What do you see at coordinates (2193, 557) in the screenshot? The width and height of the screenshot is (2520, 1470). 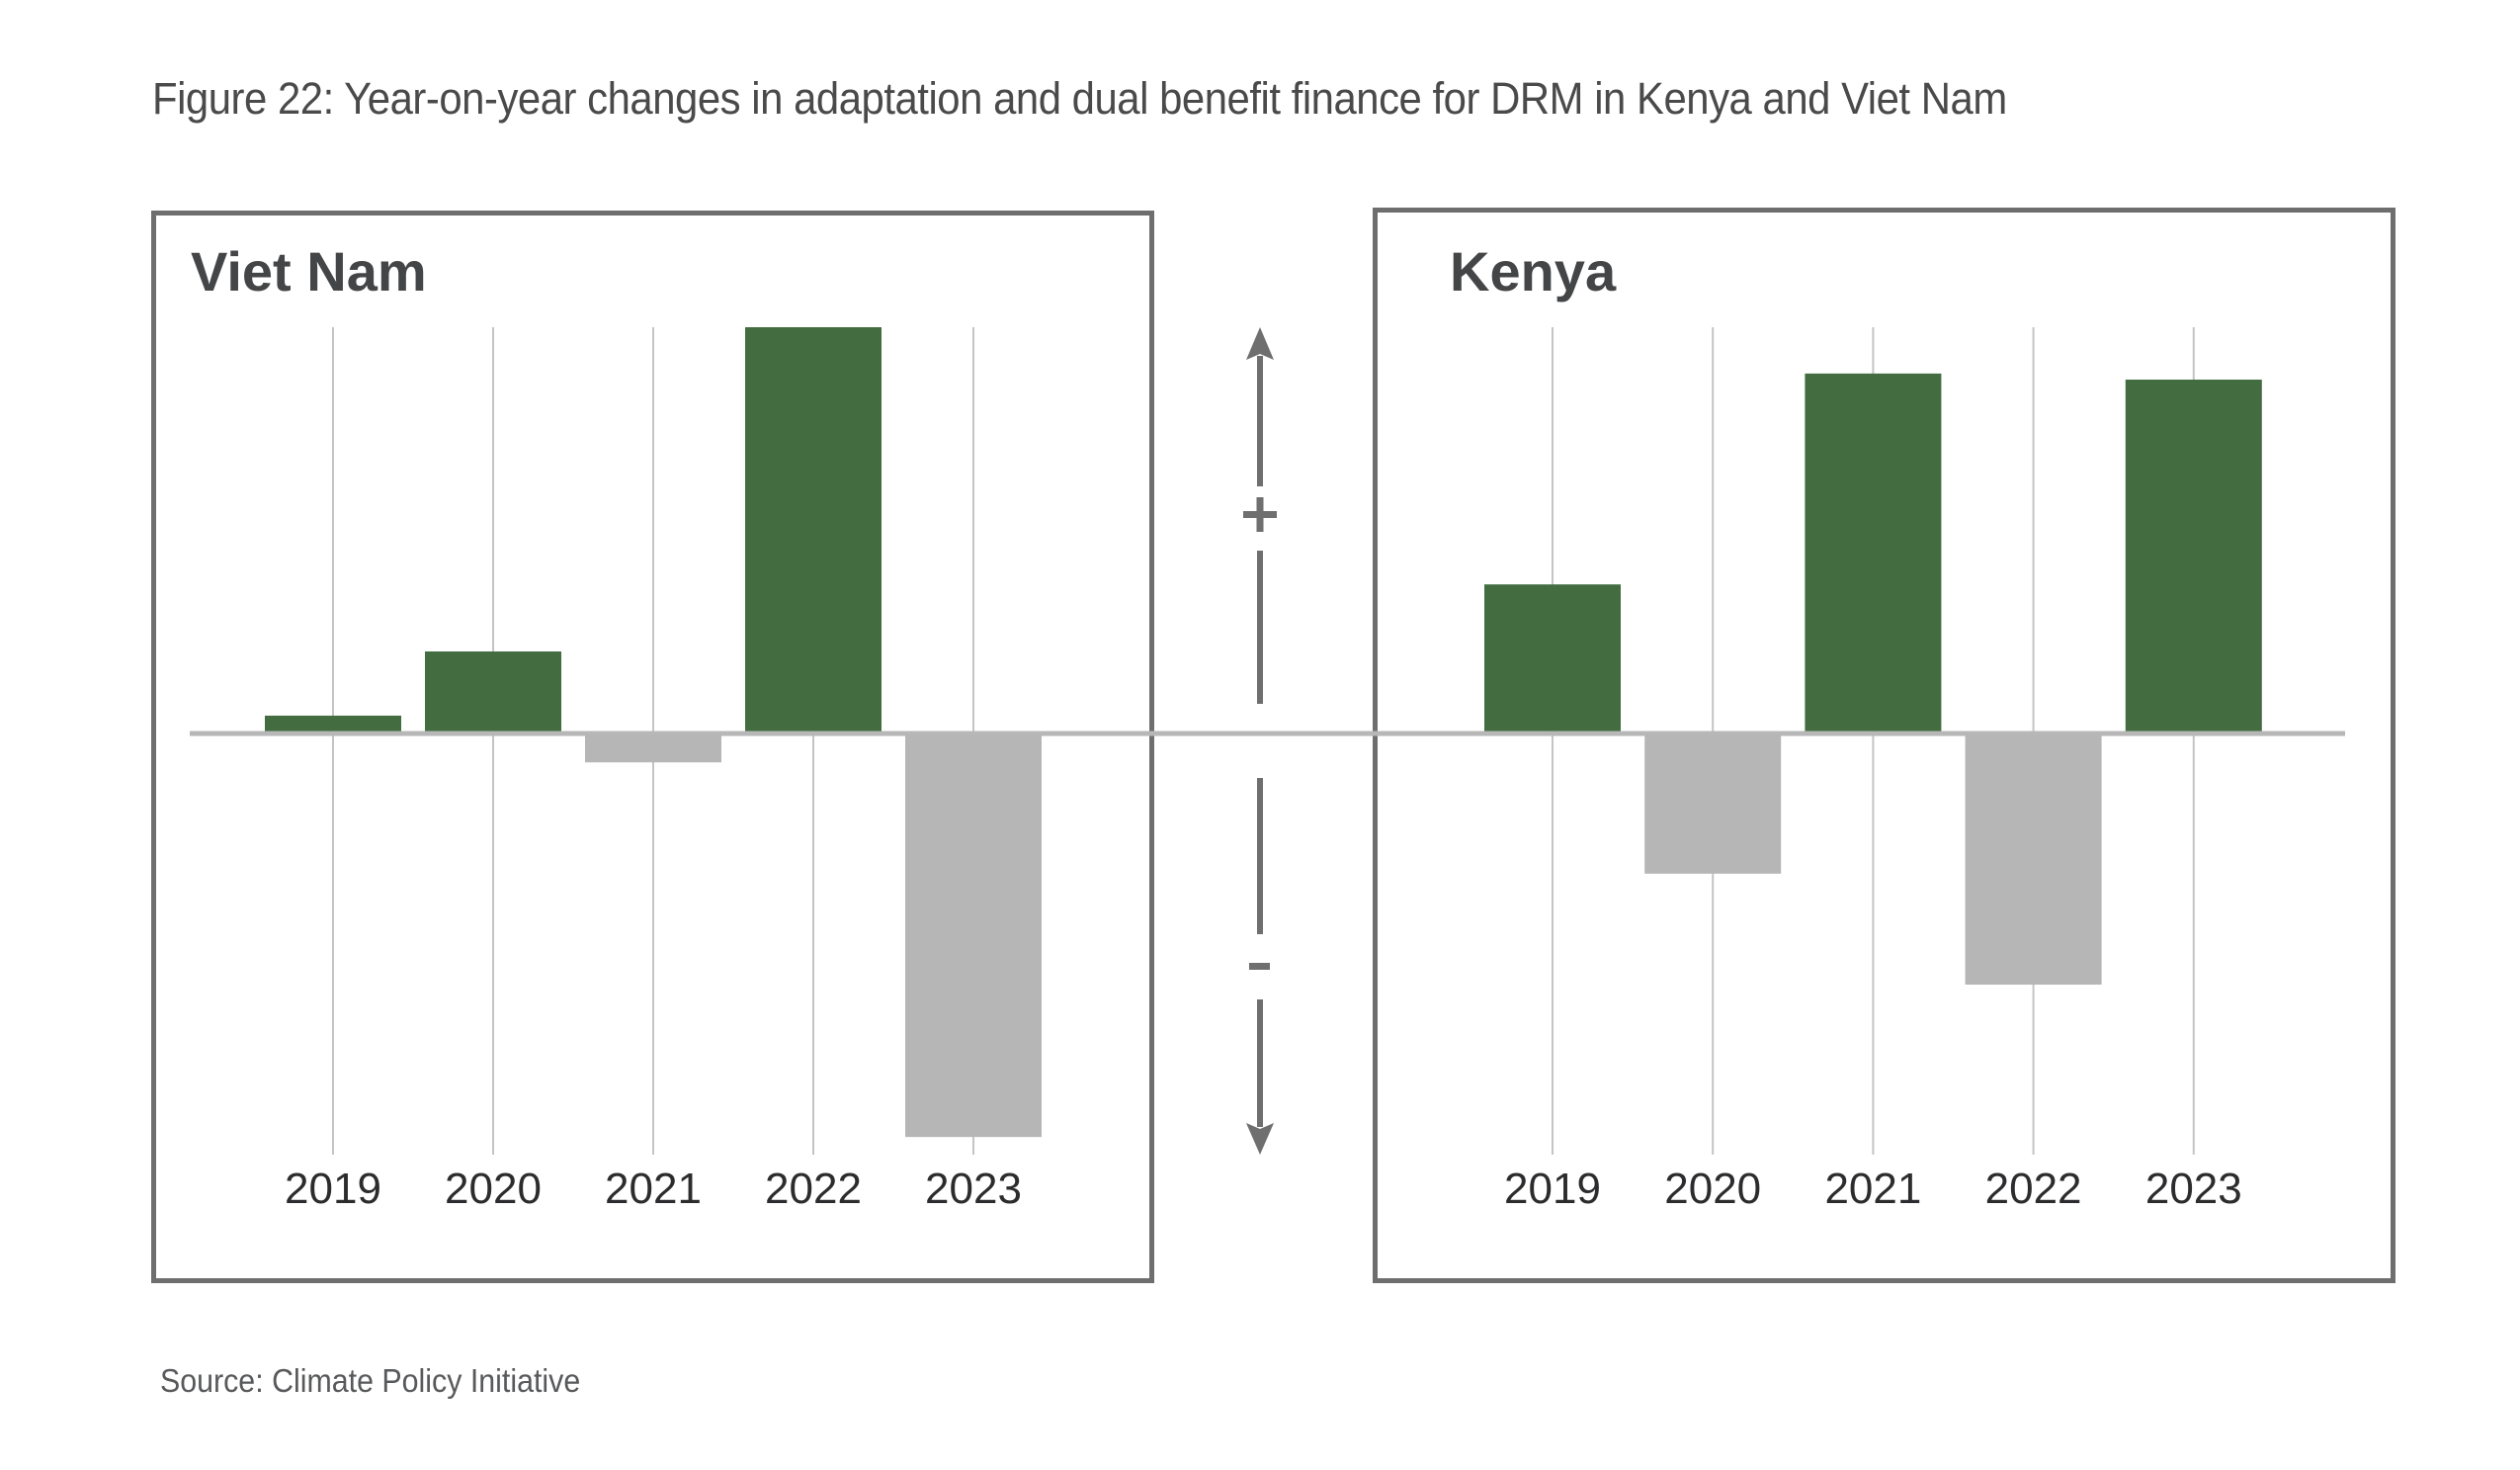 I see `bar-2023-increase` at bounding box center [2193, 557].